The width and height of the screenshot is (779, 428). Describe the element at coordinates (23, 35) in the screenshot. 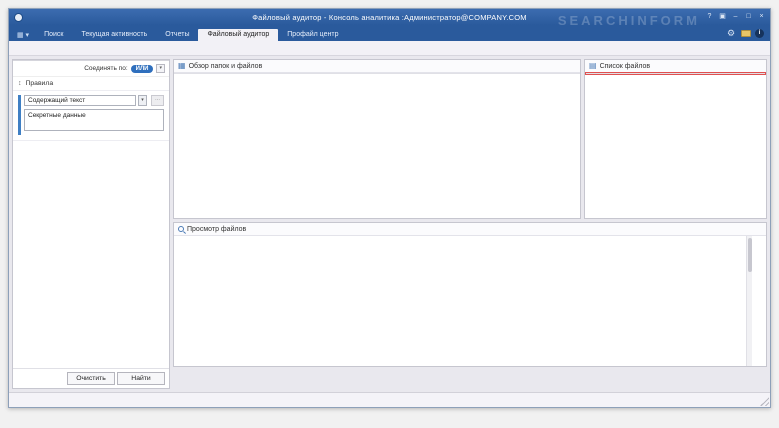

I see `app-menu-button: ▦ ▾` at that location.